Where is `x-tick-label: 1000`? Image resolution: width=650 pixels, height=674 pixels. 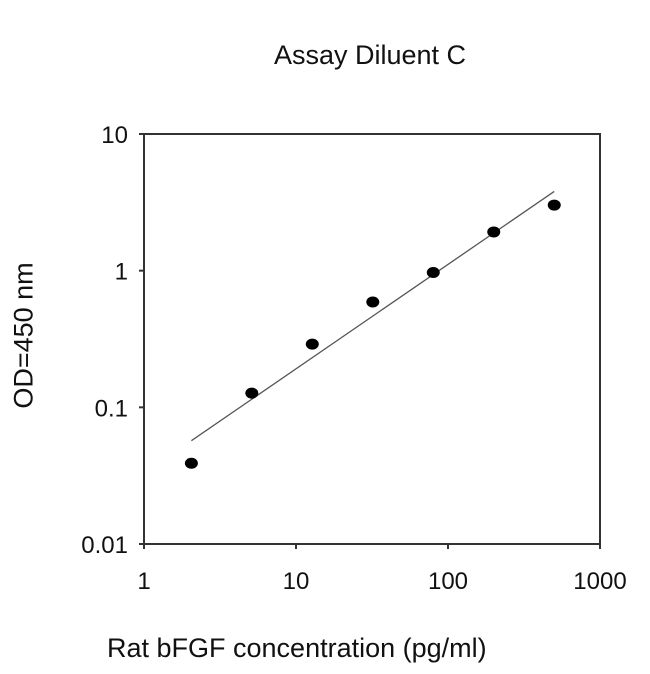 x-tick-label: 1000 is located at coordinates (599, 581).